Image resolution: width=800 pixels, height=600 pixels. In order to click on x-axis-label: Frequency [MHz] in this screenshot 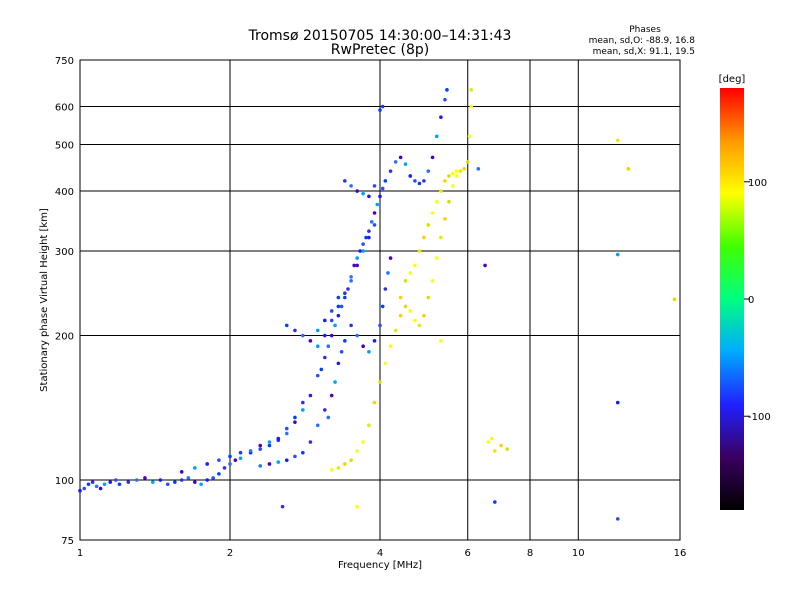, I will do `click(380, 565)`.